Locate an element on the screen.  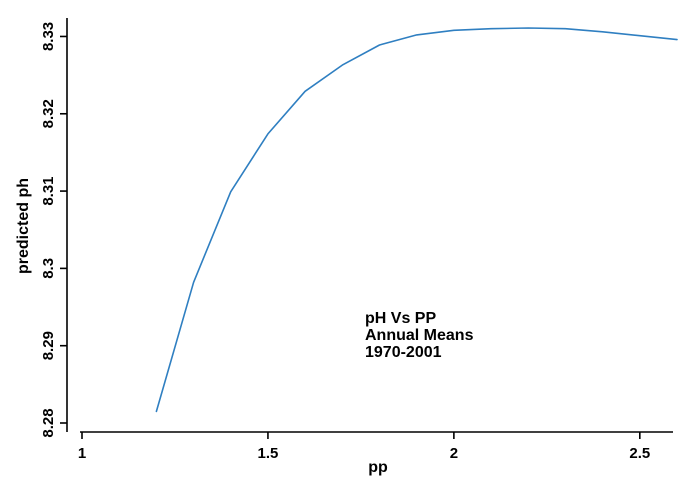
y-tick-label: 8.3 is located at coordinates (48, 268).